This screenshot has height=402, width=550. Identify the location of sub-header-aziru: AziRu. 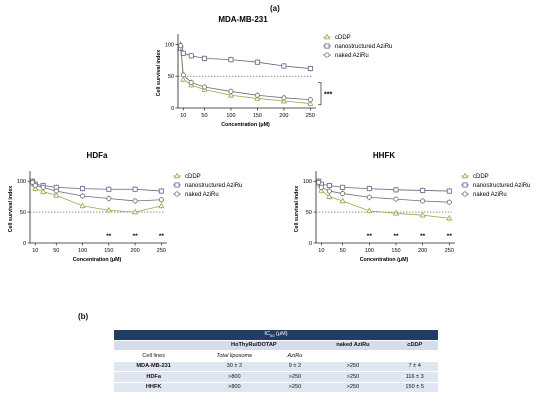
(295, 356).